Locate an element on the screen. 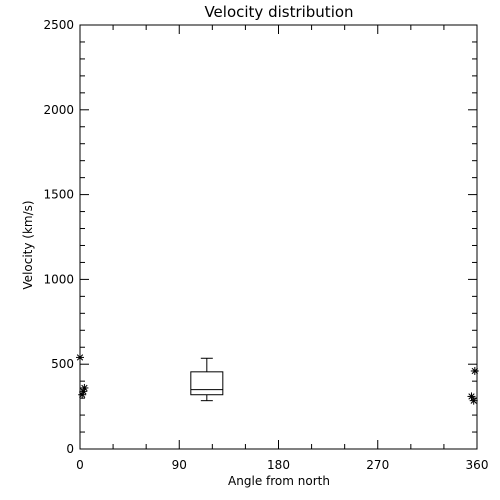 This screenshot has height=500, width=500. x-tick-label: 360 is located at coordinates (477, 465).